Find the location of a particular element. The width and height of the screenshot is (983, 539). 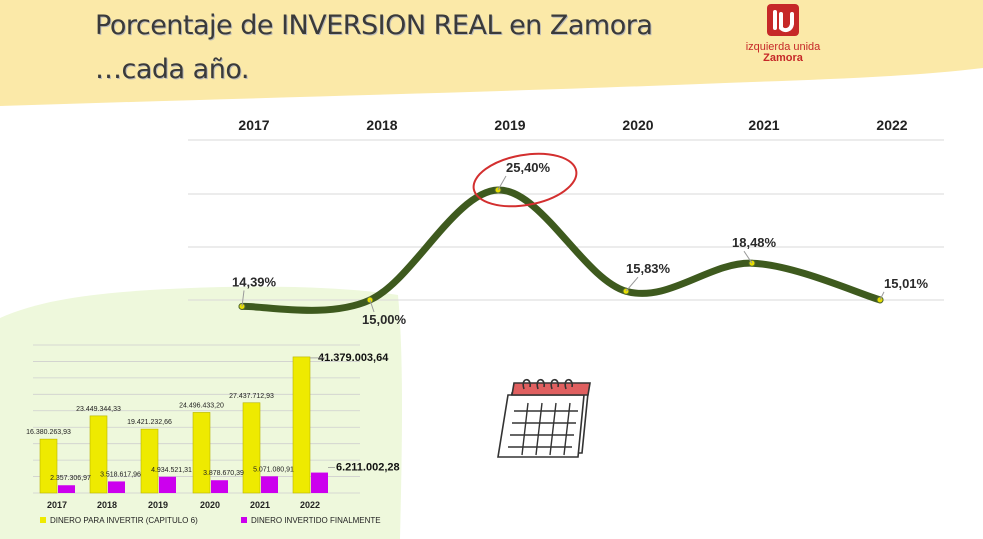

main-leader-2018 is located at coordinates (372, 306).